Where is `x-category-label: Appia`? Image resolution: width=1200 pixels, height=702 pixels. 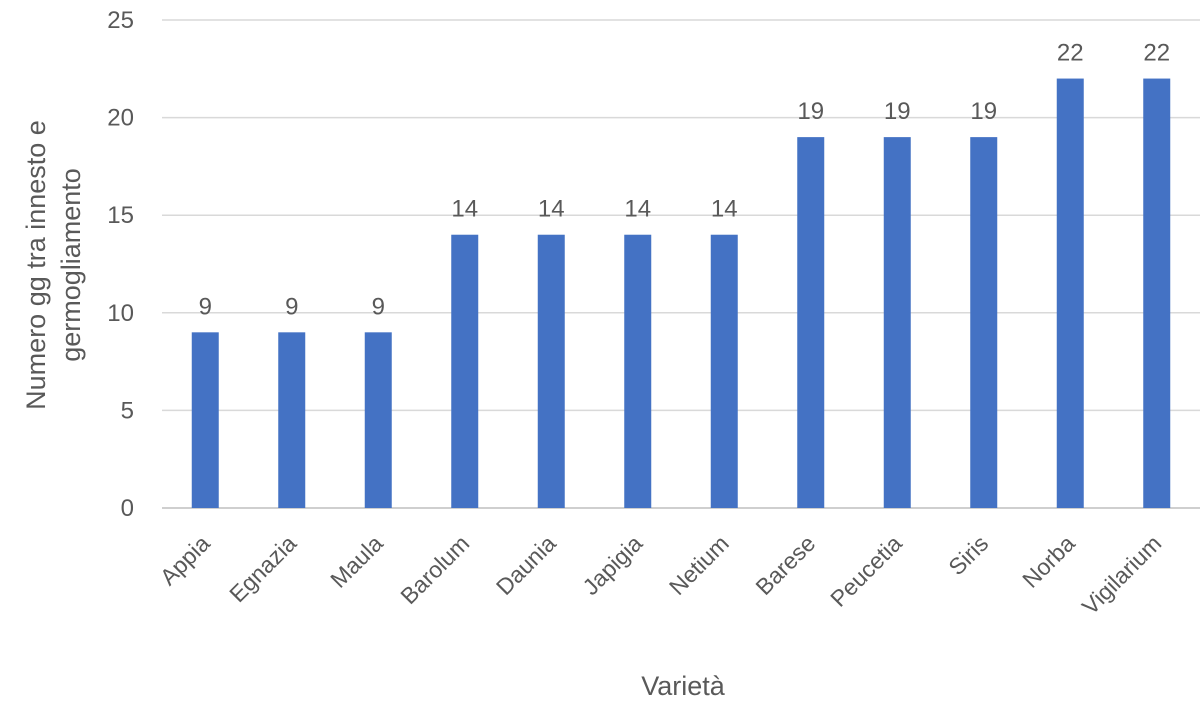 x-category-label: Appia is located at coordinates (185, 560).